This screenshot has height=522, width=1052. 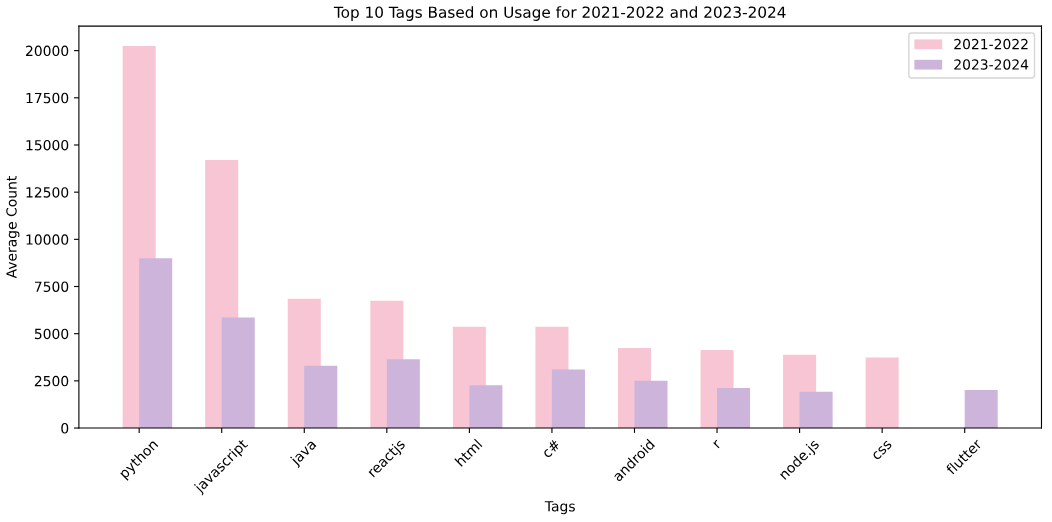 What do you see at coordinates (47, 51) in the screenshot?
I see `y-tick-label: 20000` at bounding box center [47, 51].